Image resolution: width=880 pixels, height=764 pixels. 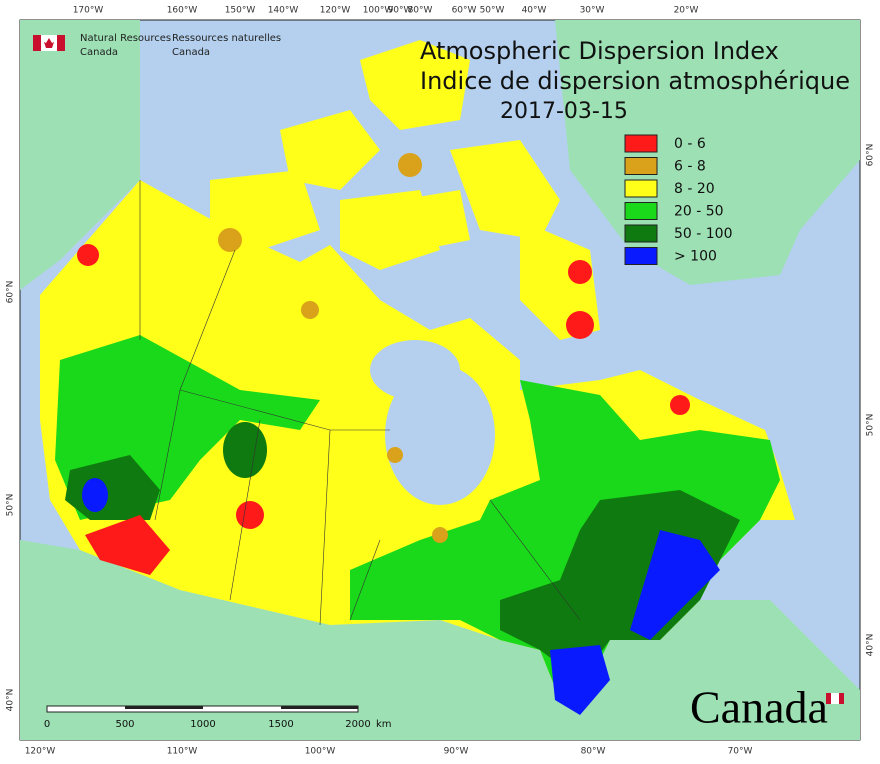 What do you see at coordinates (464, 11) in the screenshot?
I see `graticule-label: 60°W` at bounding box center [464, 11].